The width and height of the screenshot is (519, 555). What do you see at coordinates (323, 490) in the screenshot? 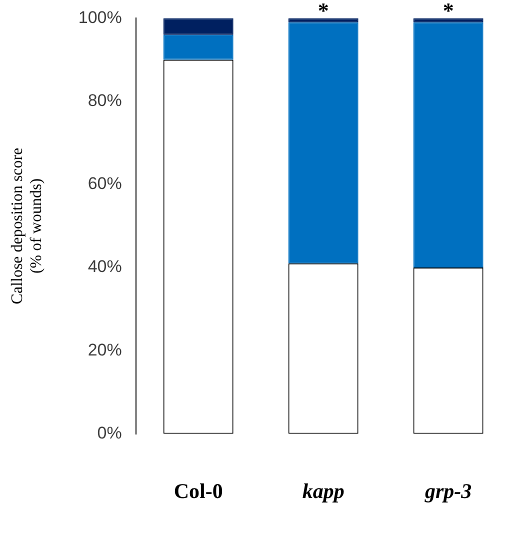
I see `x-tick-label: kapp` at bounding box center [323, 490].